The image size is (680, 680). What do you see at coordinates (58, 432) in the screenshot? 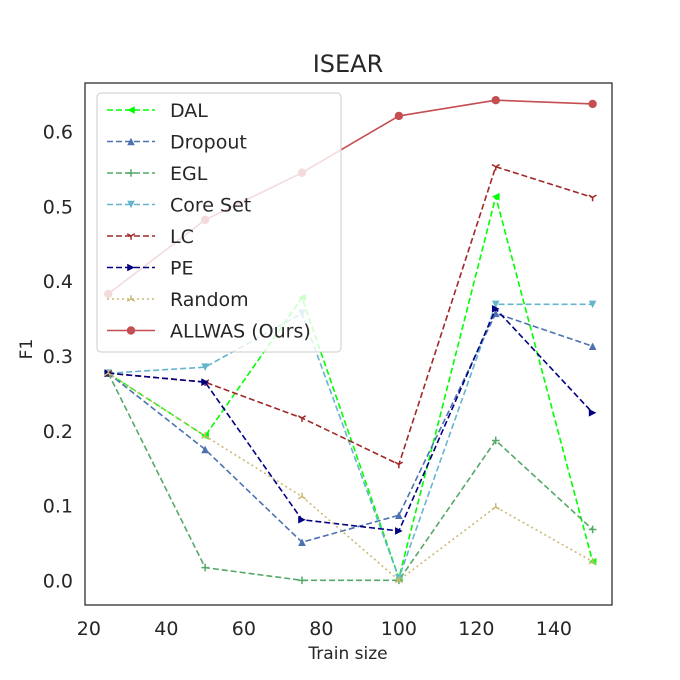
I see `y-tick-label-0-2: 0.2` at bounding box center [58, 432].